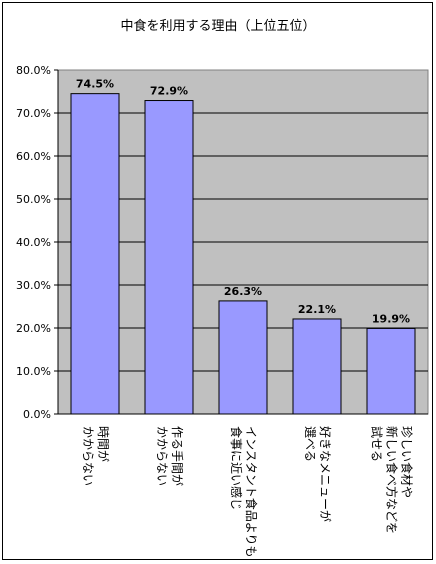  Describe the element at coordinates (317, 309) in the screenshot. I see `data-label: 22.1%` at that location.